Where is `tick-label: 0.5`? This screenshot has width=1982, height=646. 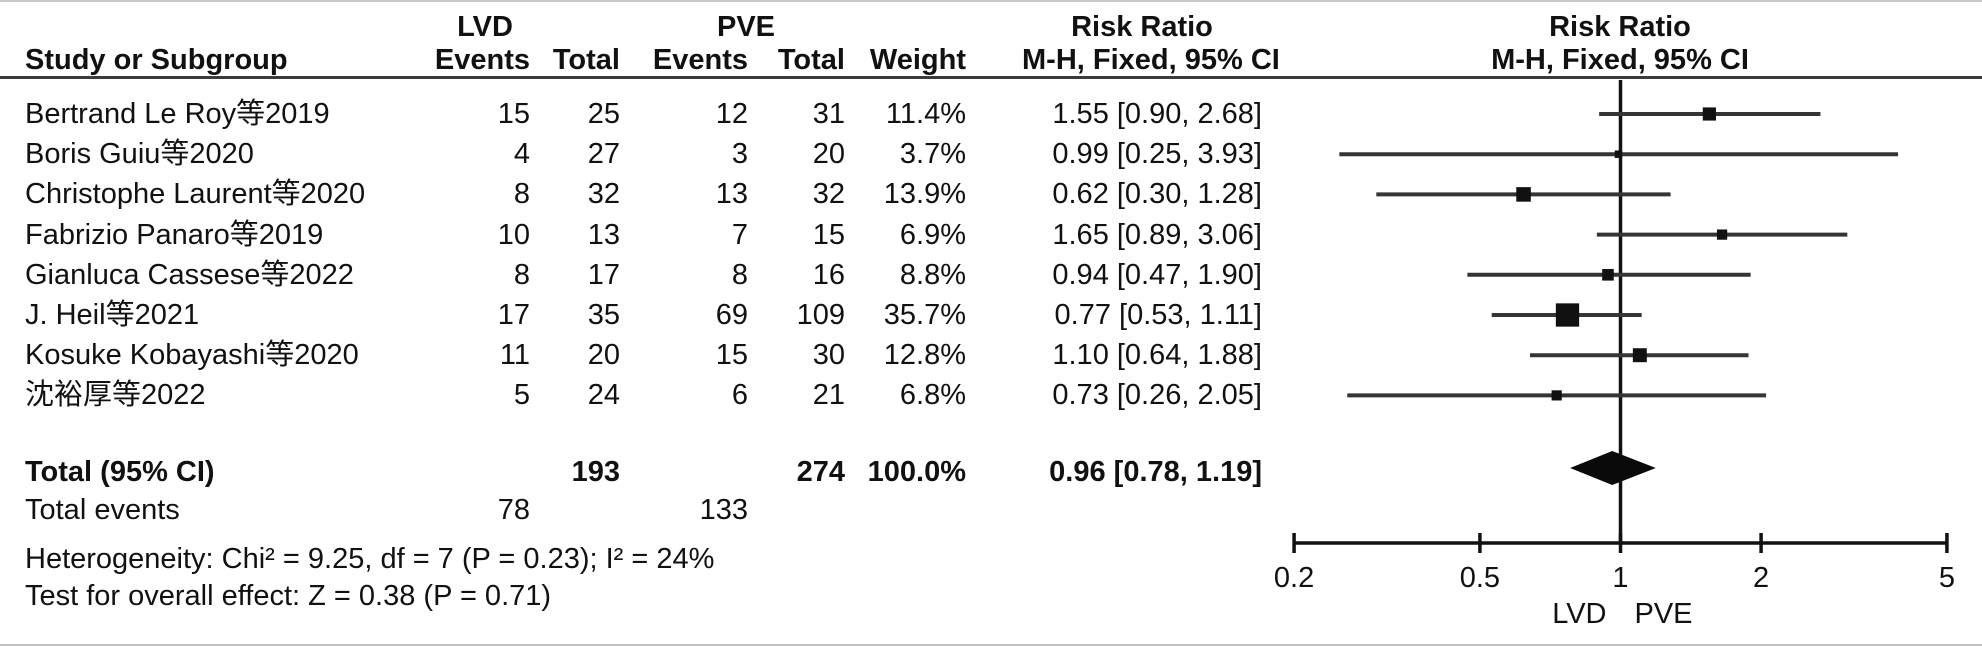
tick-label: 0.5 is located at coordinates (1480, 578).